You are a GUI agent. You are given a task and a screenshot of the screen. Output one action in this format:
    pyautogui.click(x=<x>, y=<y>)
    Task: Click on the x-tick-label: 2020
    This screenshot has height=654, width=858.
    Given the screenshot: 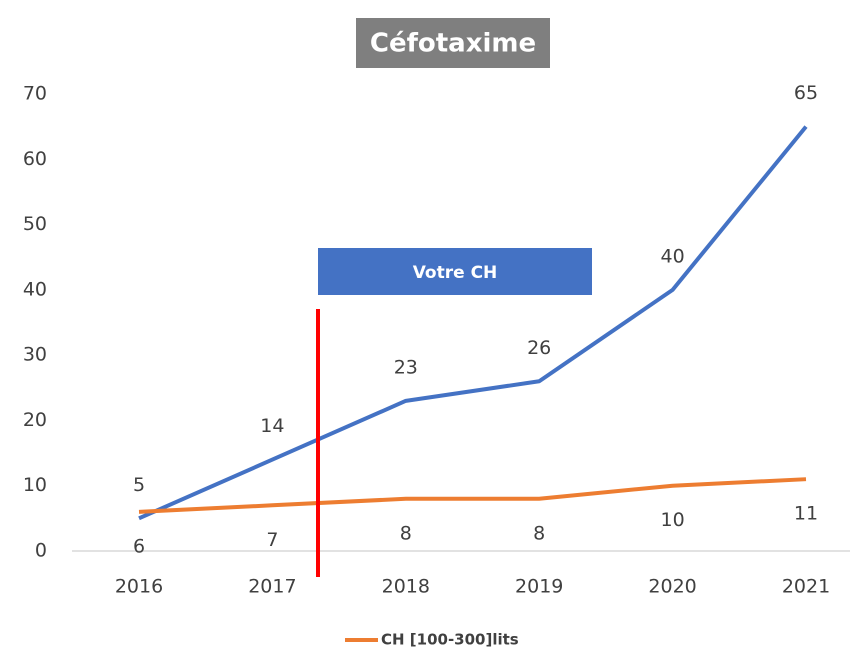 What is the action you would take?
    pyautogui.click(x=672, y=587)
    